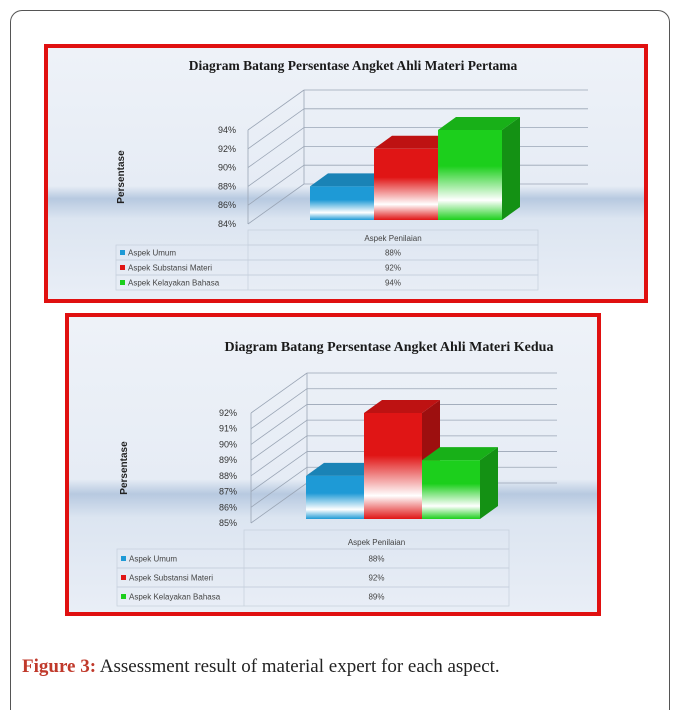  What do you see at coordinates (228, 492) in the screenshot?
I see `chart-2-ytick-label: 87%` at bounding box center [228, 492].